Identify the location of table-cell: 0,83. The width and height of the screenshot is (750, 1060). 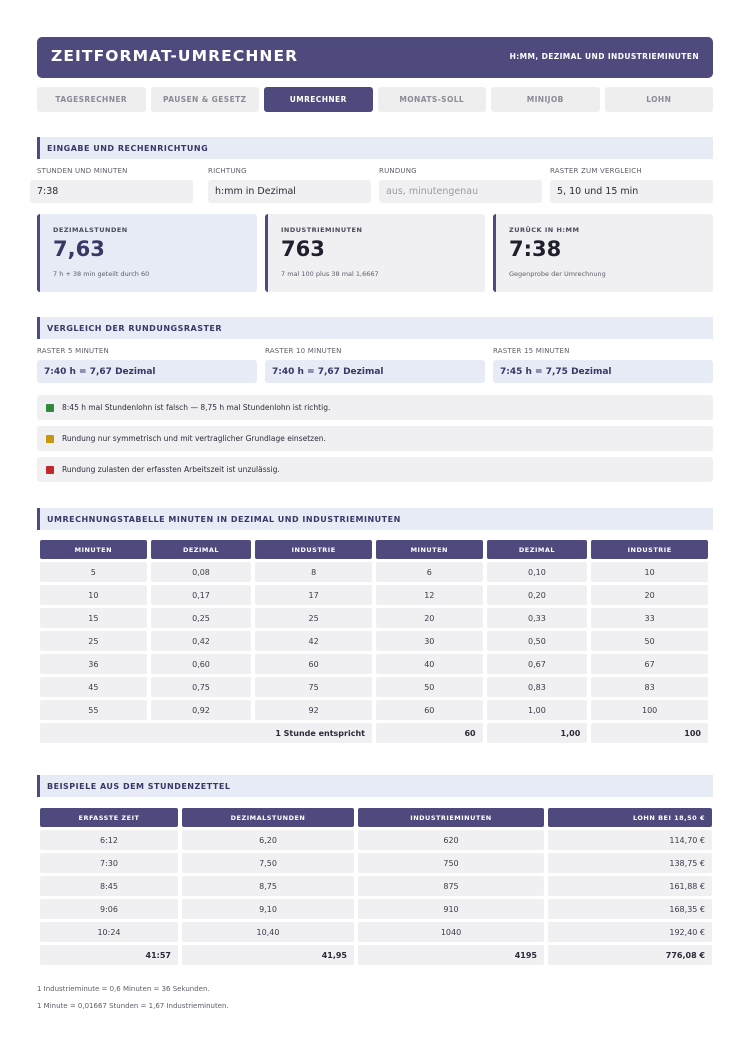
(537, 687).